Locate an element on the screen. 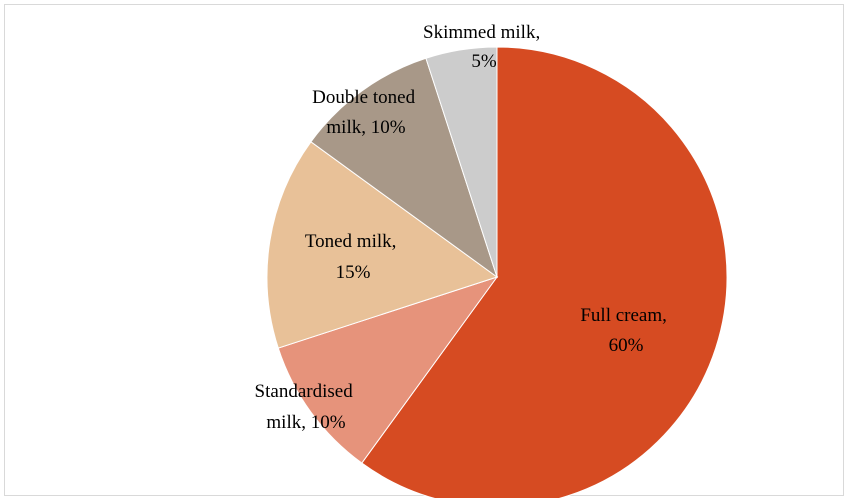  label-full-cream: Full cream, 60% is located at coordinates (625, 330).